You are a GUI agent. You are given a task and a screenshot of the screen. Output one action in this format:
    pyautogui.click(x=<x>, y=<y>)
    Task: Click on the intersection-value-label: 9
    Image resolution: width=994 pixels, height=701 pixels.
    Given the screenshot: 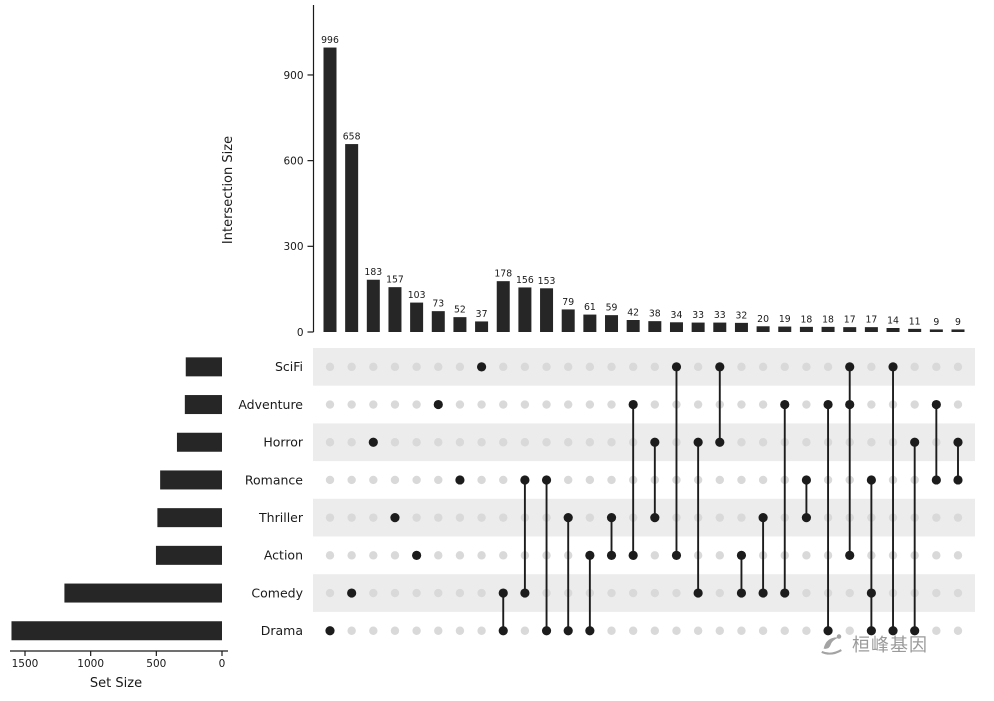 What is the action you would take?
    pyautogui.click(x=936, y=322)
    